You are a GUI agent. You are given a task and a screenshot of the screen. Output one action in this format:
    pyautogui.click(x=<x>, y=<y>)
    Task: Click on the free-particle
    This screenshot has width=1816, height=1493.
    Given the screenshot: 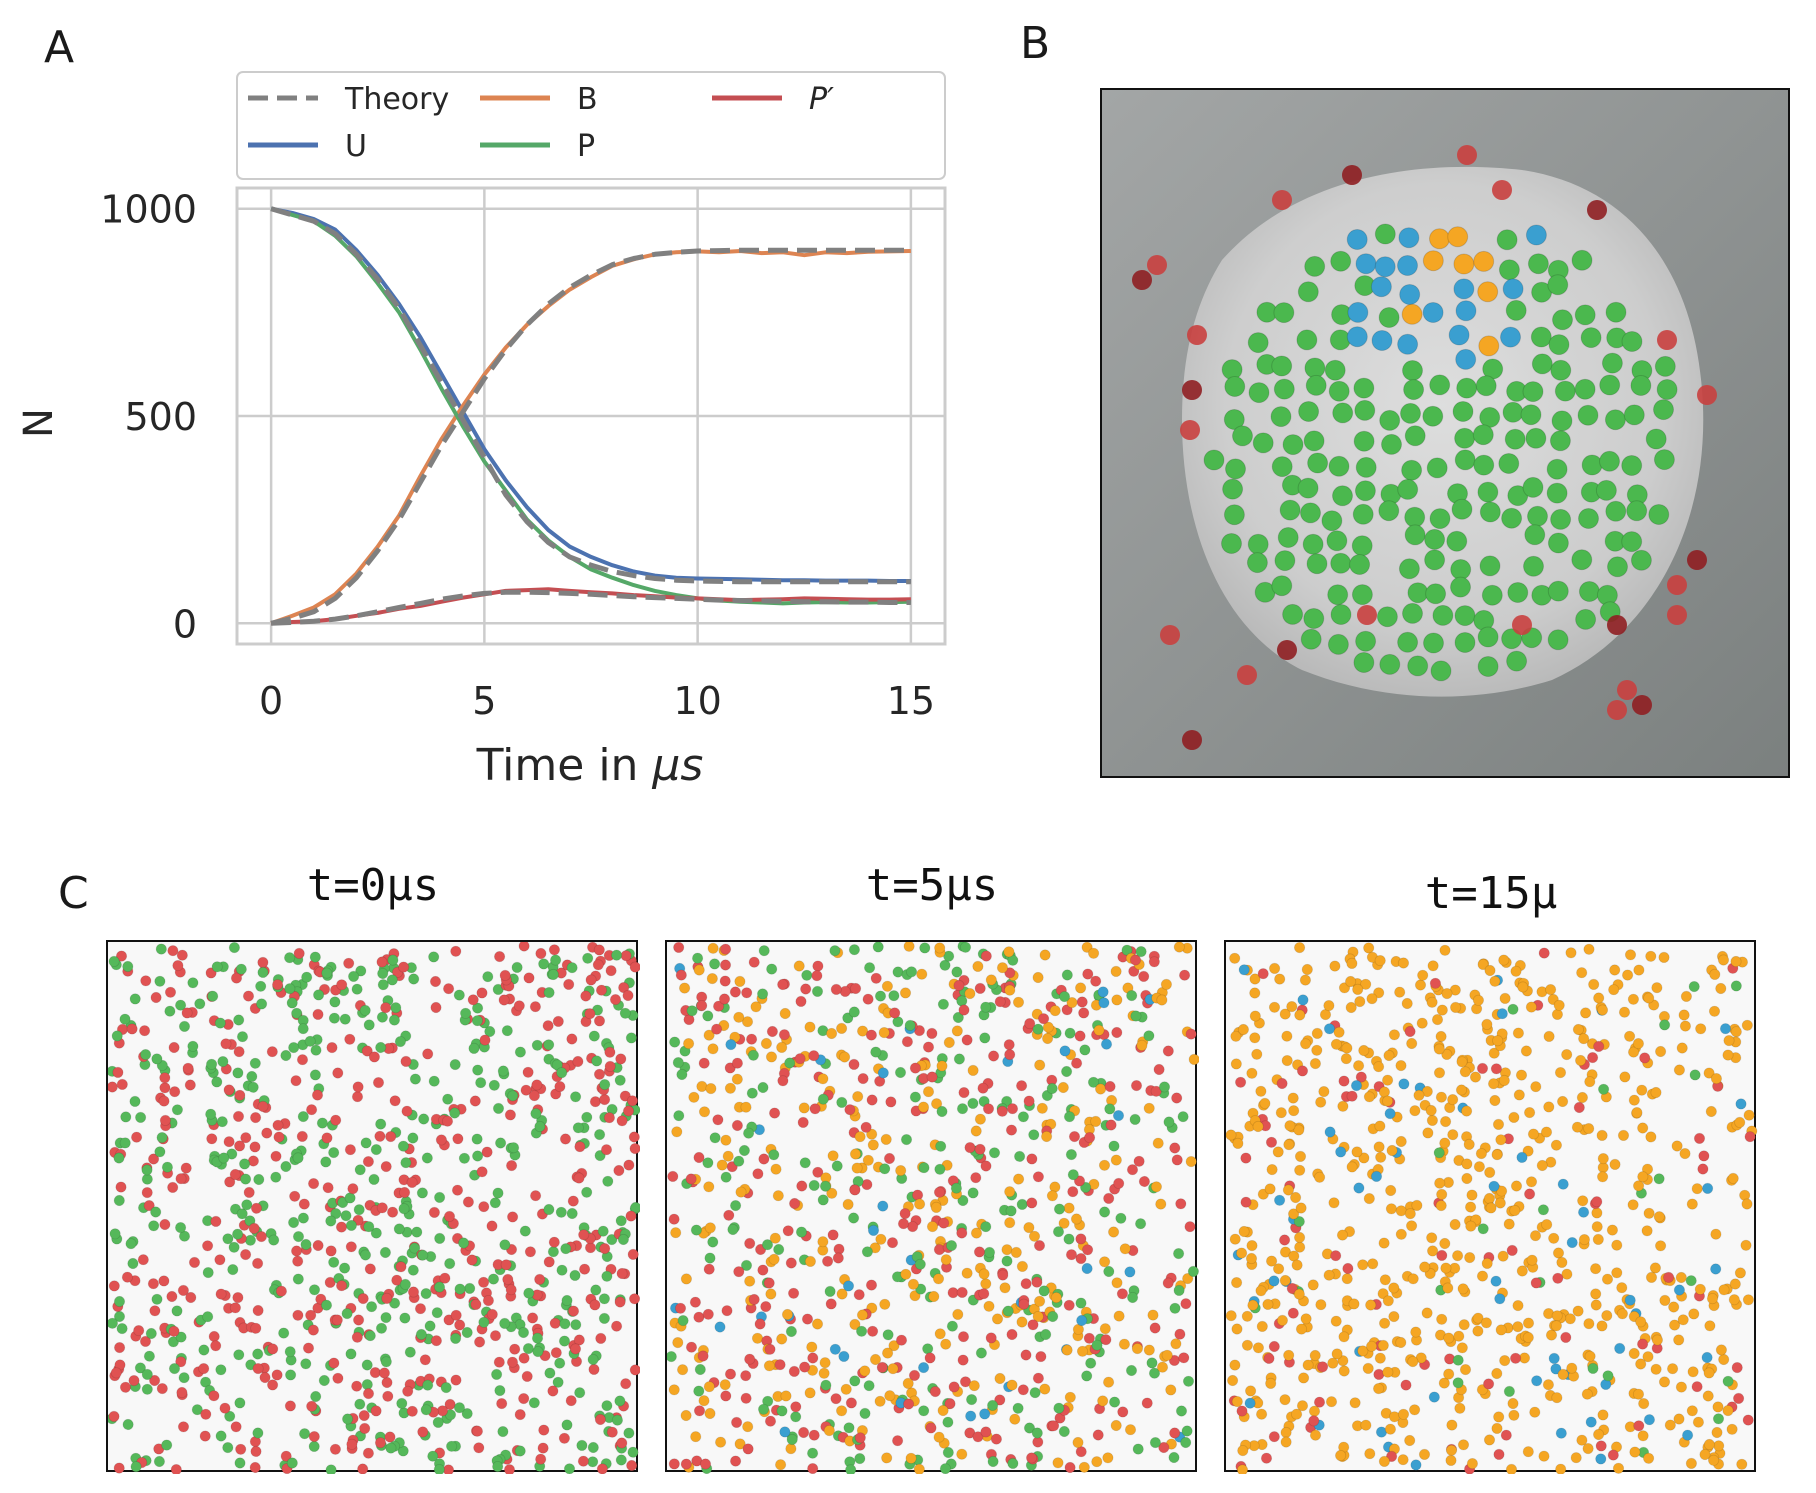 What is the action you would take?
    pyautogui.click(x=1352, y=175)
    